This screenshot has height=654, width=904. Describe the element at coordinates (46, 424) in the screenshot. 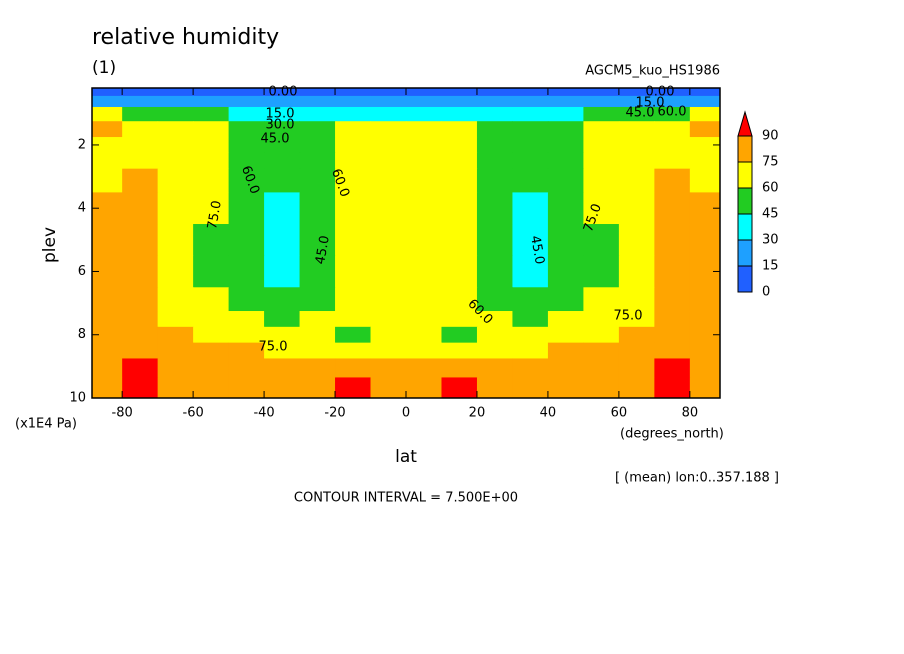

I see `y-units: (x1E4 Pa)` at that location.